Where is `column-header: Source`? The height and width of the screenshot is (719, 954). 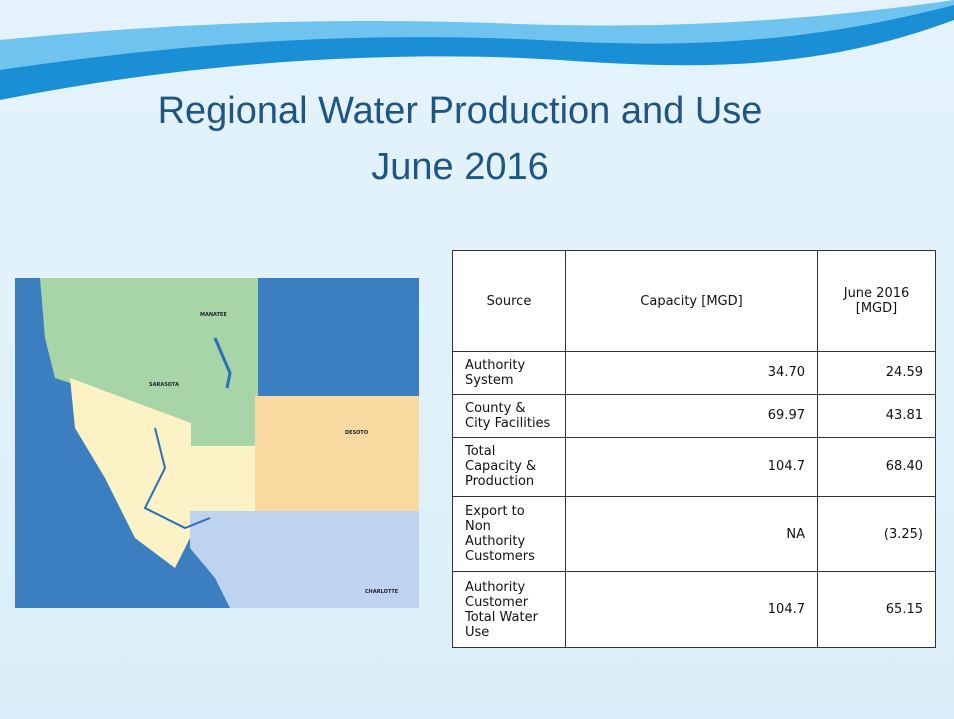 column-header: Source is located at coordinates (509, 301).